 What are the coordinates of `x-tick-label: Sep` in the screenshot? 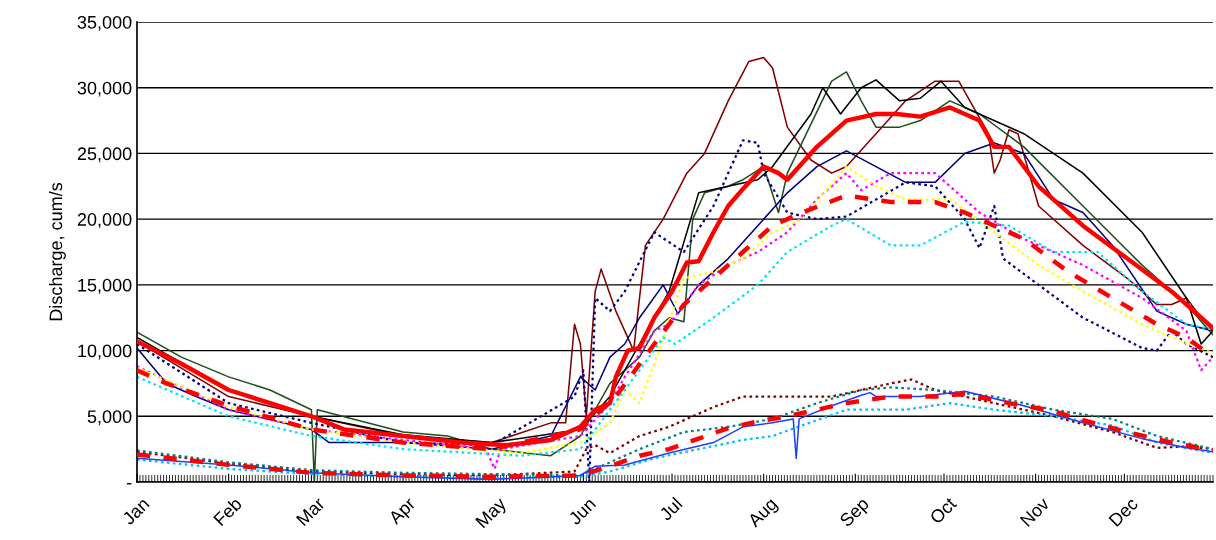 It's located at (855, 513).